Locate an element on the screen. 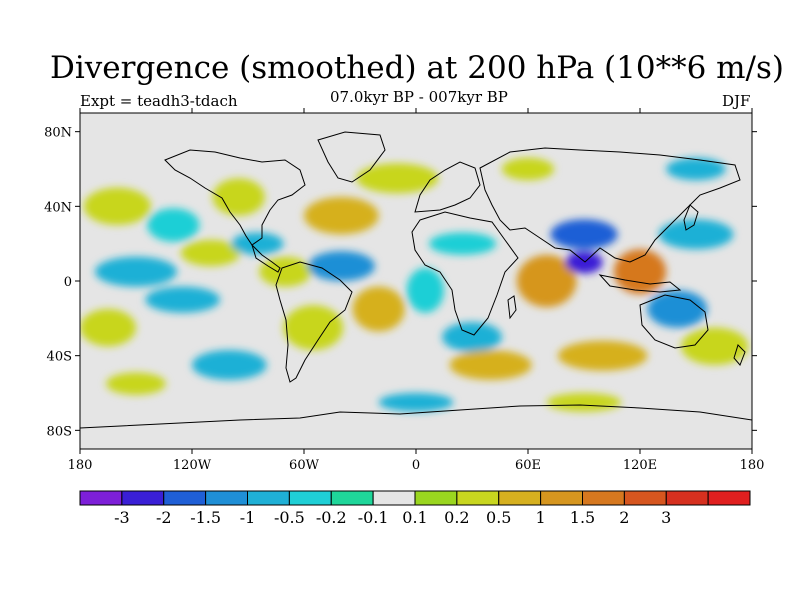  coast-north-america is located at coordinates (235, 197).